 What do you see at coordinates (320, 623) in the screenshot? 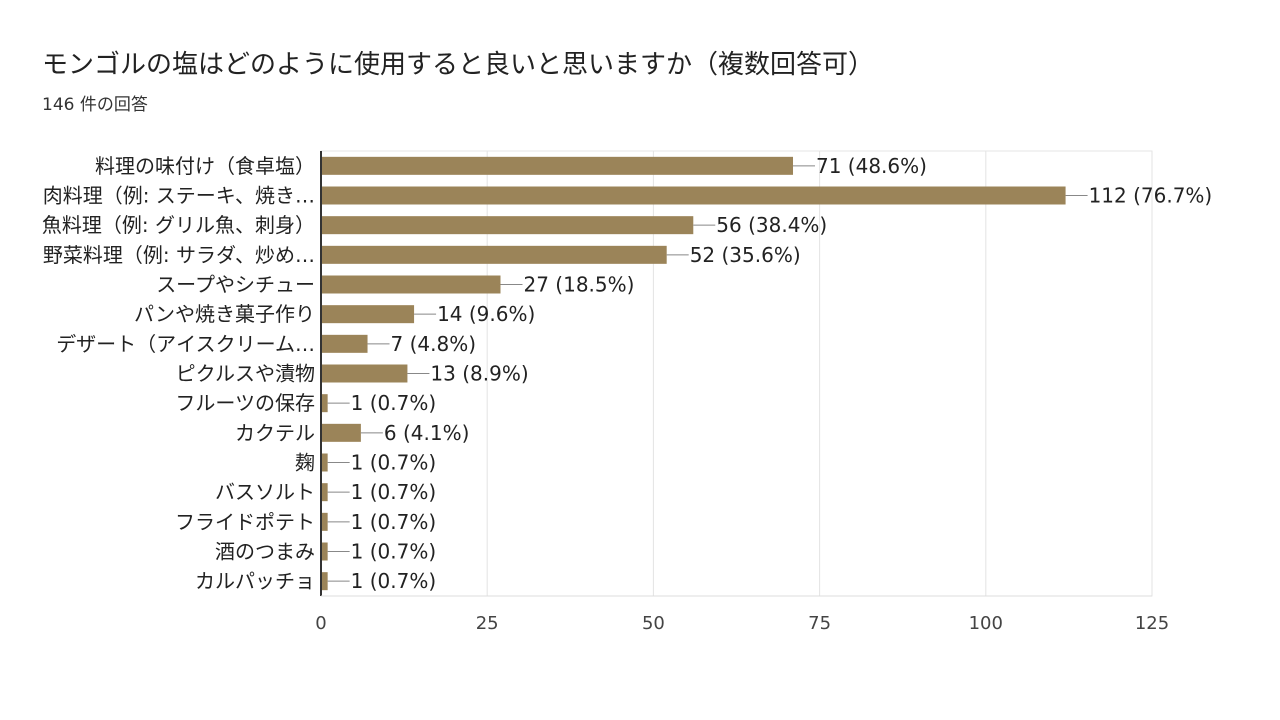
I see `x-tick-label: 0` at bounding box center [320, 623].